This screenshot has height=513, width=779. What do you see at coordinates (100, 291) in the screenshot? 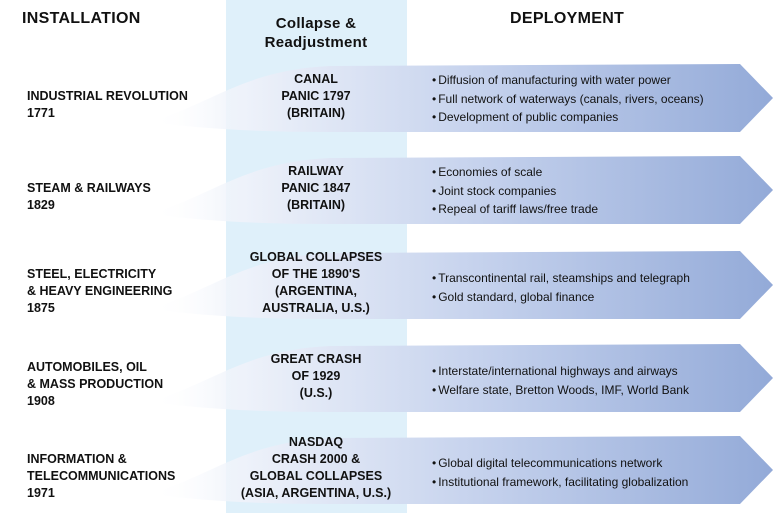
I see `revolution-name: & HEAVY ENGINEERING` at bounding box center [100, 291].